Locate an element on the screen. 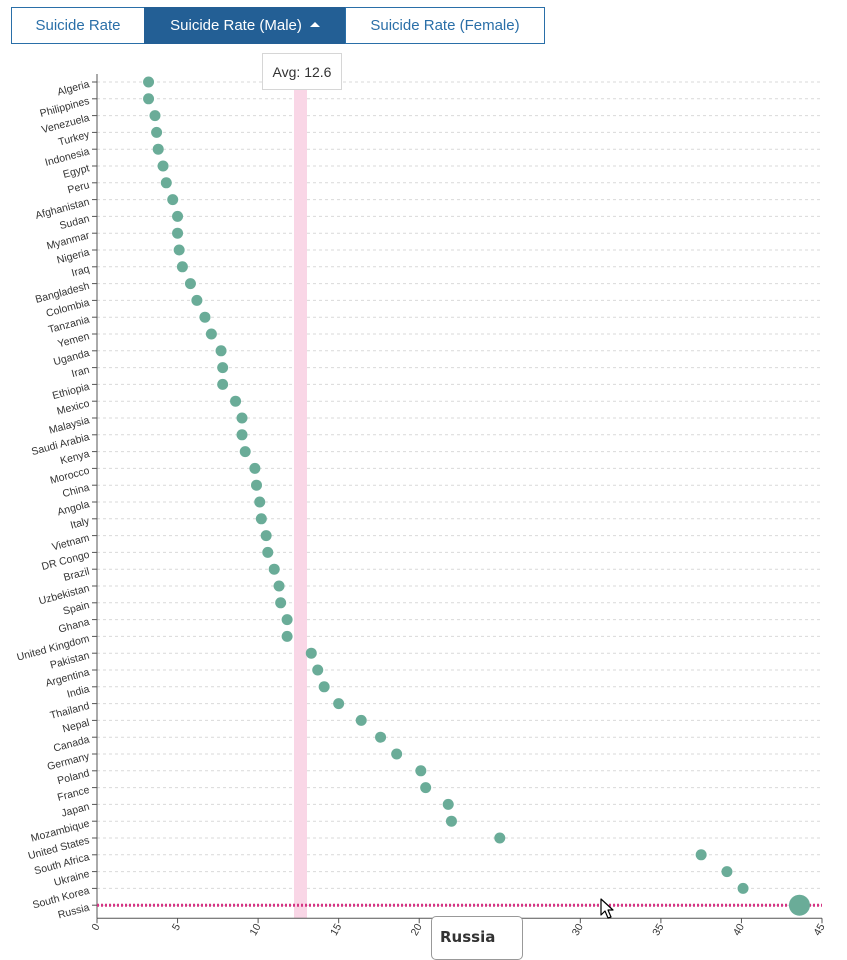  y-tick-label: Spain is located at coordinates (76, 608).